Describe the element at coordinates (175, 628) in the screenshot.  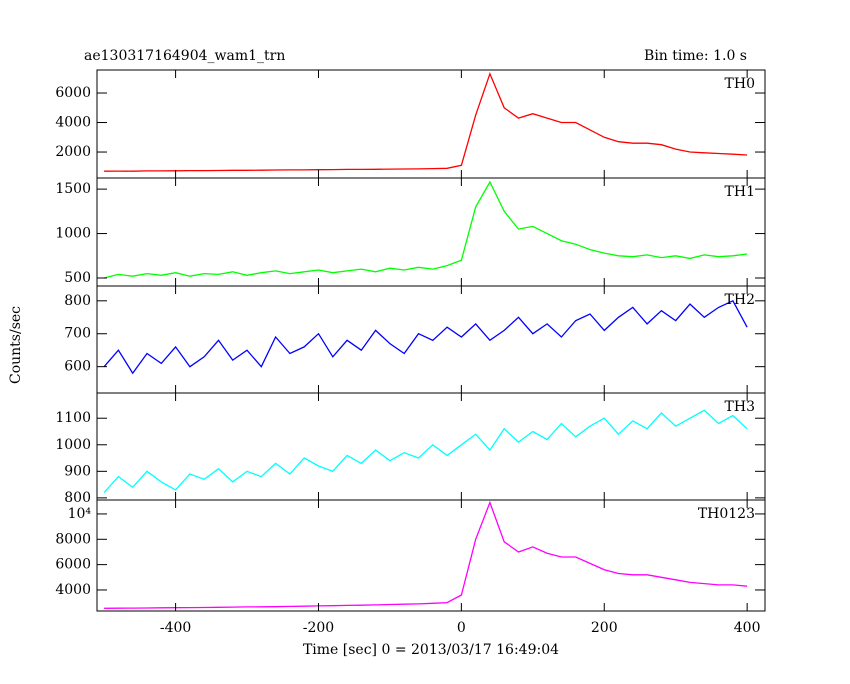
I see `x-tick-label: -400` at that location.